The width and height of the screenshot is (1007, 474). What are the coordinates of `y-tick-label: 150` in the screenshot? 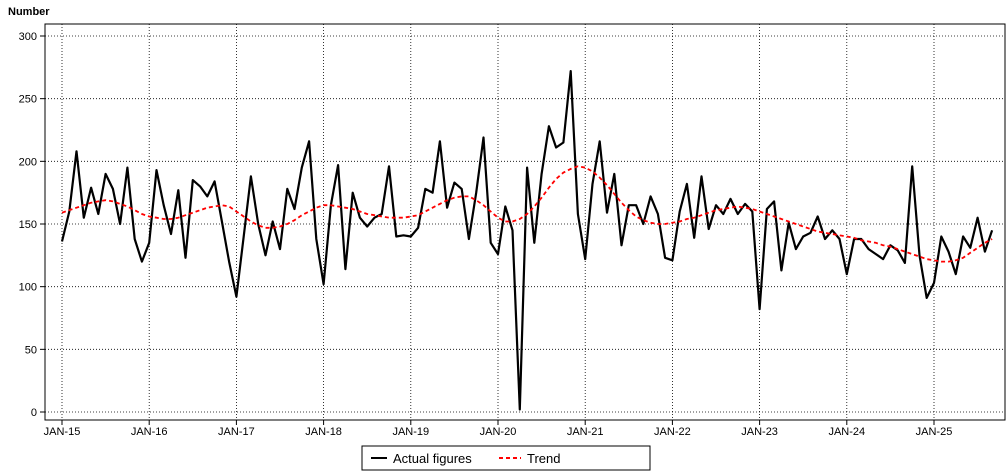 It's located at (28, 225).